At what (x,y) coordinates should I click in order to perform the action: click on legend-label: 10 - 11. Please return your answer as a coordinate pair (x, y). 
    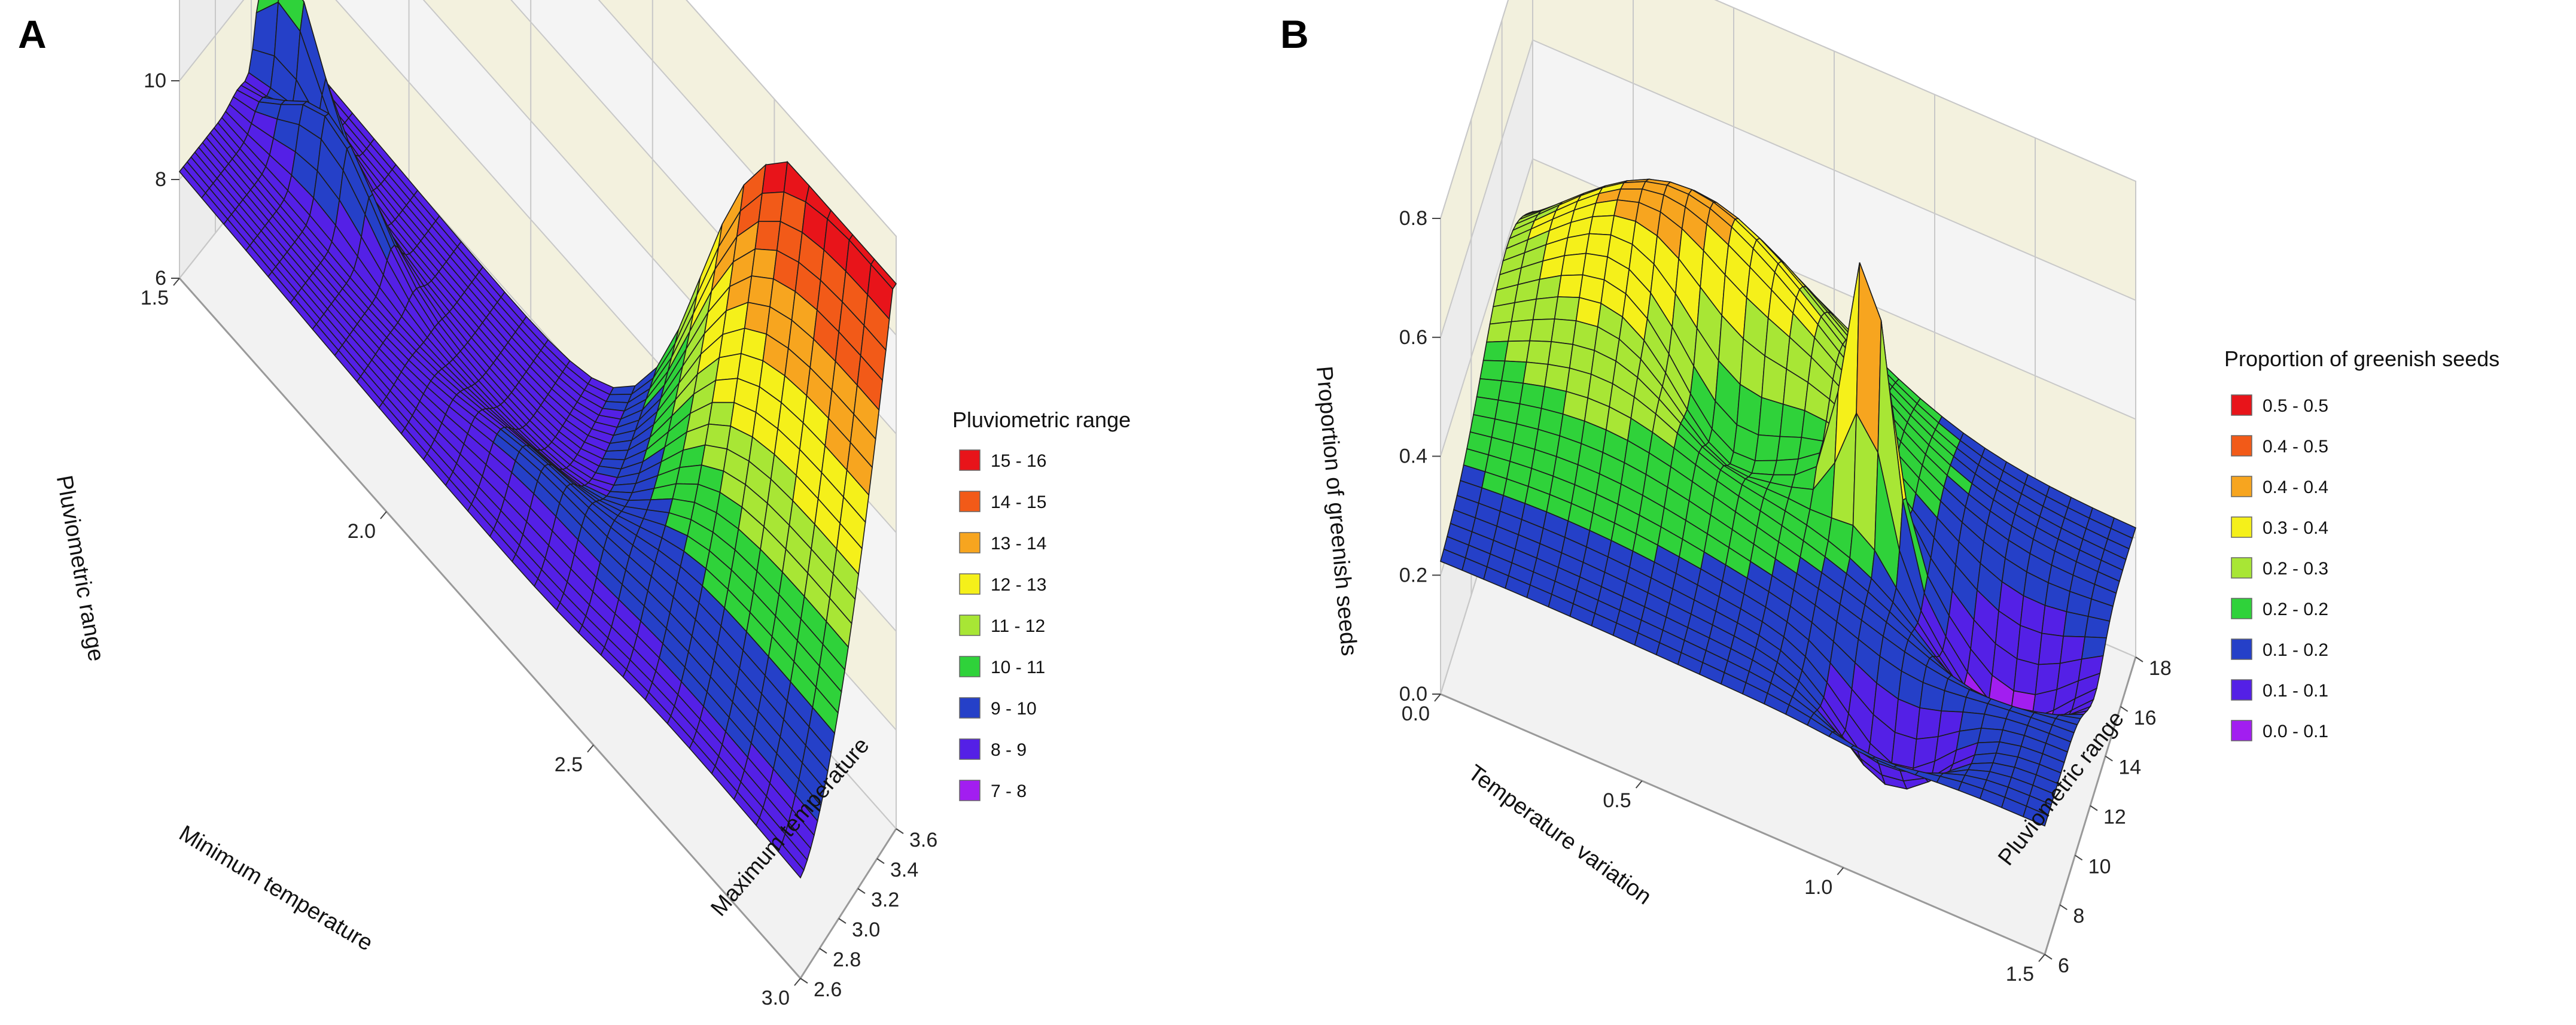
    Looking at the image, I should click on (1018, 667).